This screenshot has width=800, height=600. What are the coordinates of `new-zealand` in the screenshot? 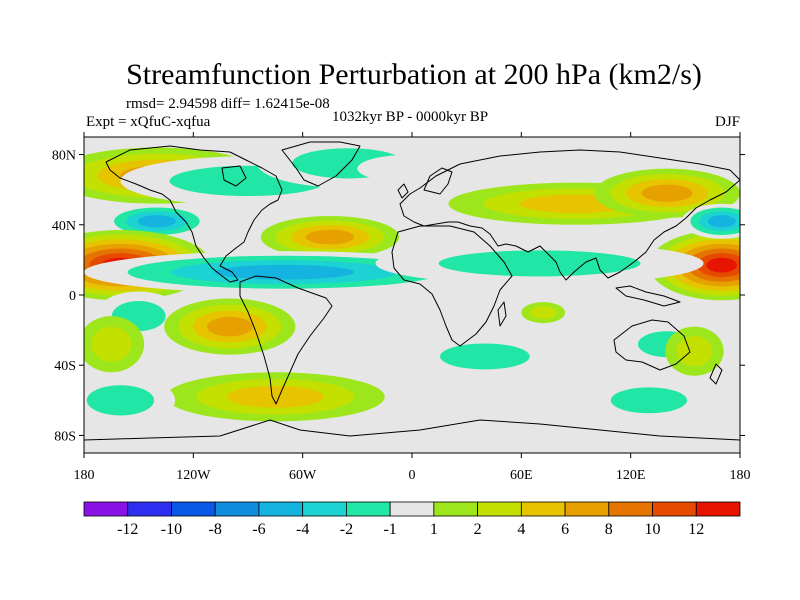 It's located at (716, 374).